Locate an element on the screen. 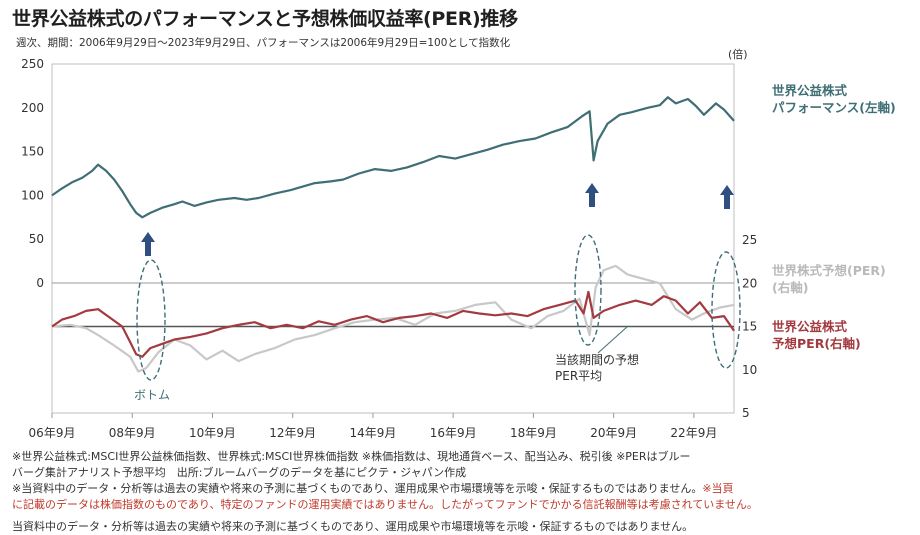  x-tick-label: 08年9月 is located at coordinates (132, 433).